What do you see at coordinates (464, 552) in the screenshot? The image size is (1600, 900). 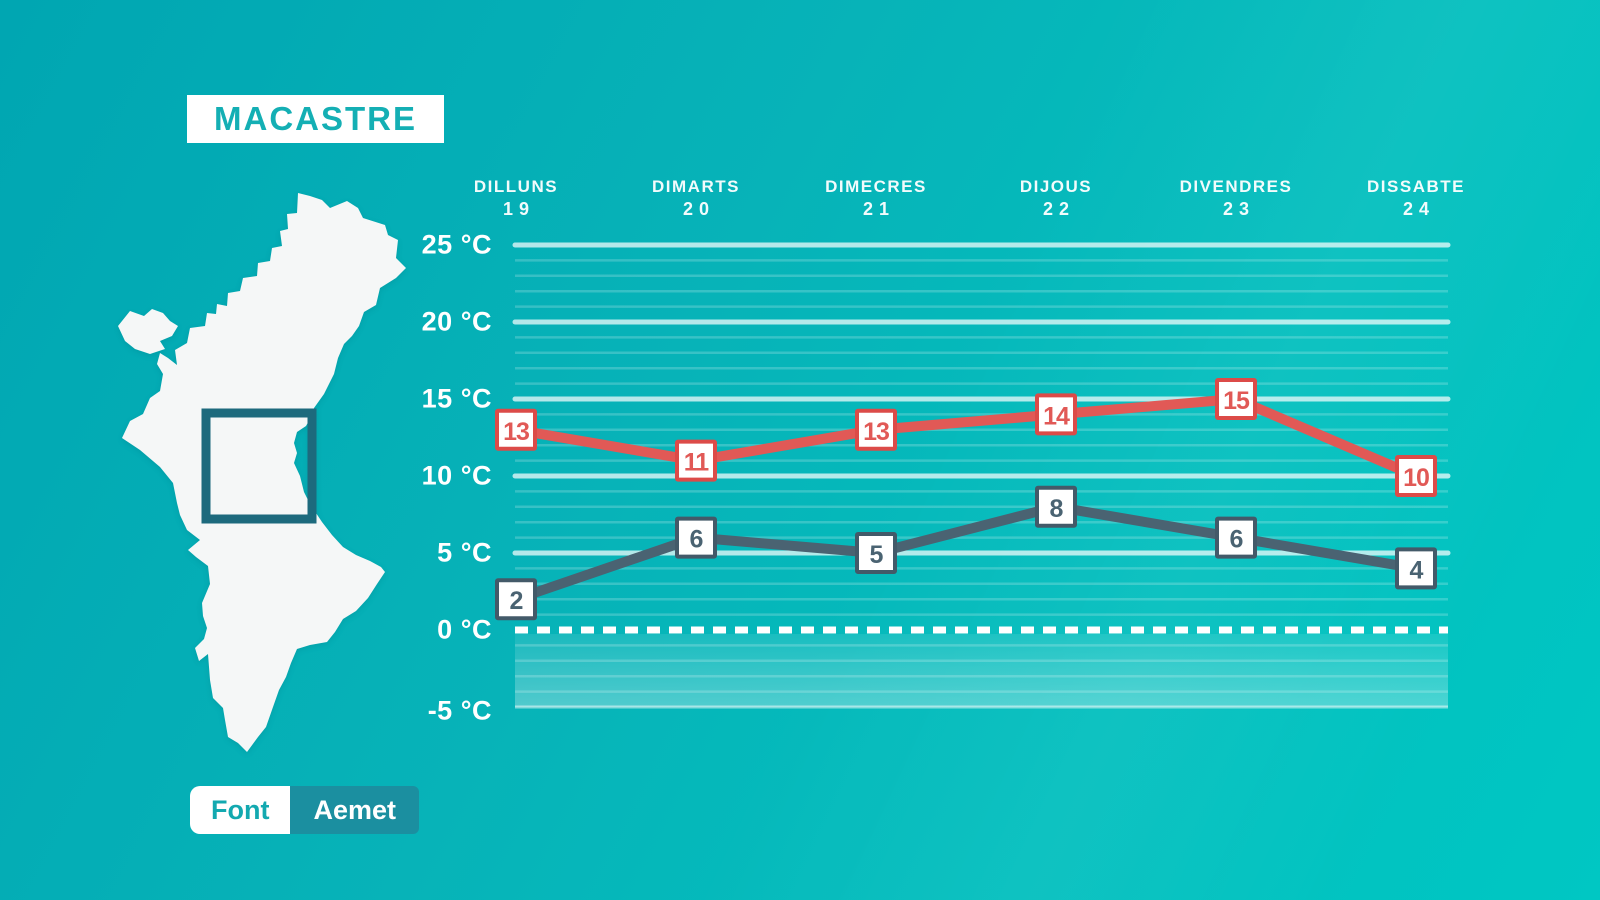 I see `y-axis-tick: 5 °C` at bounding box center [464, 552].